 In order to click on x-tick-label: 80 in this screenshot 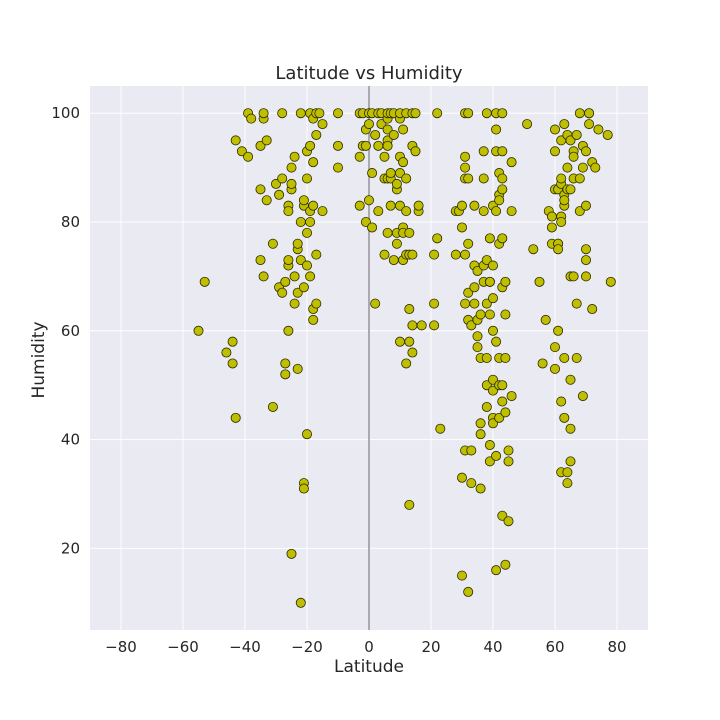, I will do `click(616, 647)`.